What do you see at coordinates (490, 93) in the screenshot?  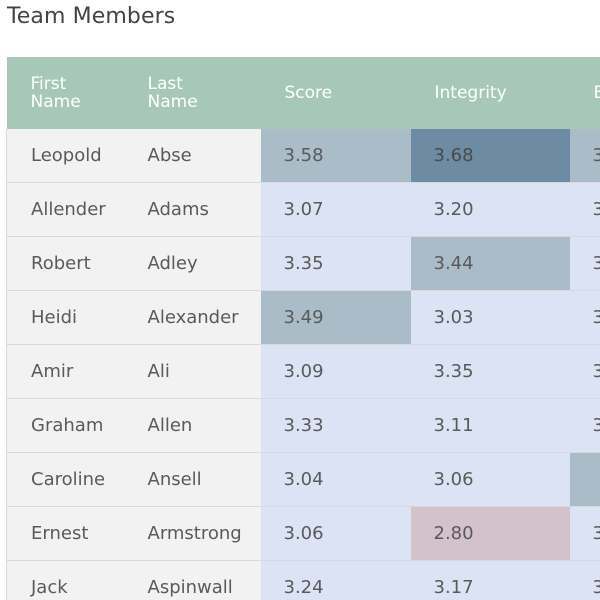 I see `column-header-integrity: Integrity` at bounding box center [490, 93].